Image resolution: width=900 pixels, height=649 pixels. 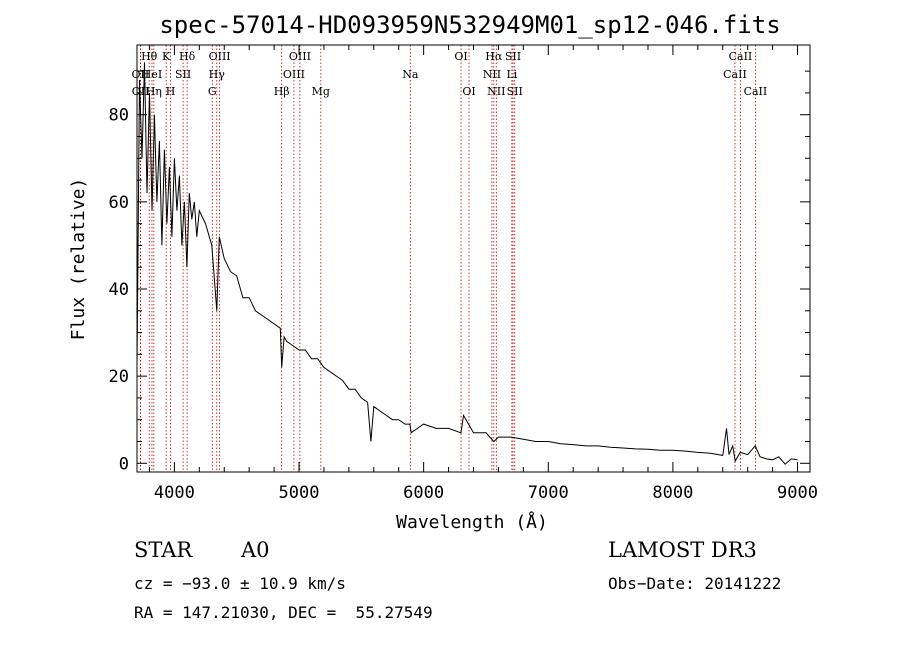 What do you see at coordinates (163, 550) in the screenshot?
I see `object-class: STAR` at bounding box center [163, 550].